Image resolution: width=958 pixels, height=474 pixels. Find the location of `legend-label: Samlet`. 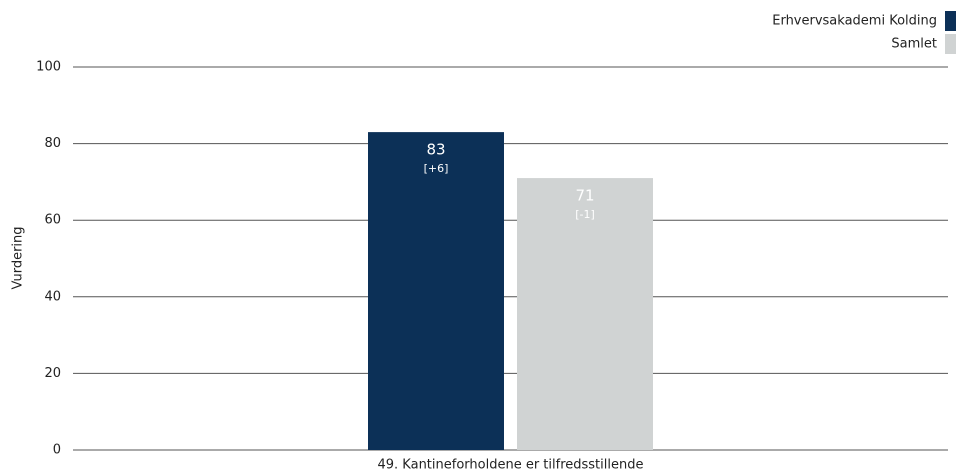

legend-label: Samlet is located at coordinates (914, 44).